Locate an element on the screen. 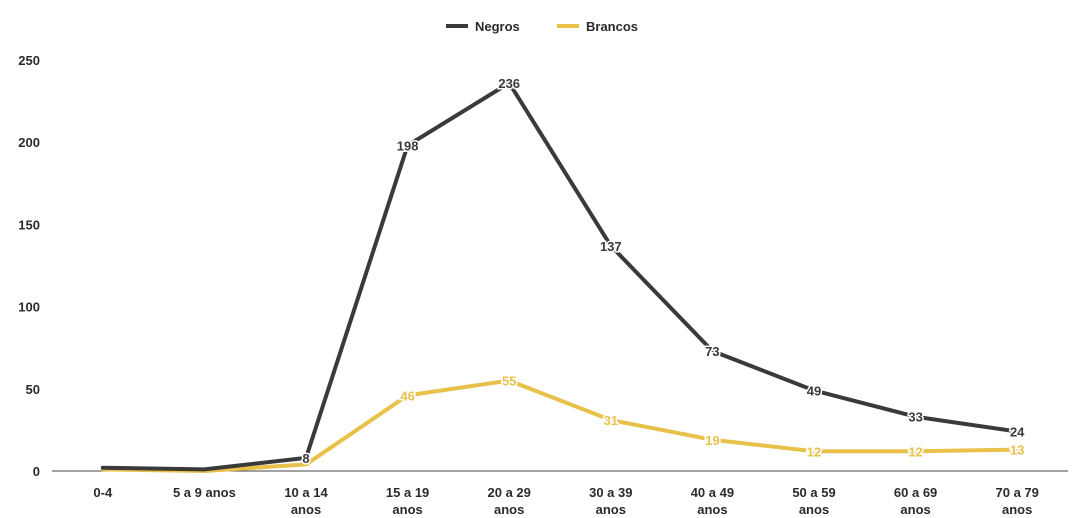  x-tick-label: 50 a 59 anos is located at coordinates (813, 501).